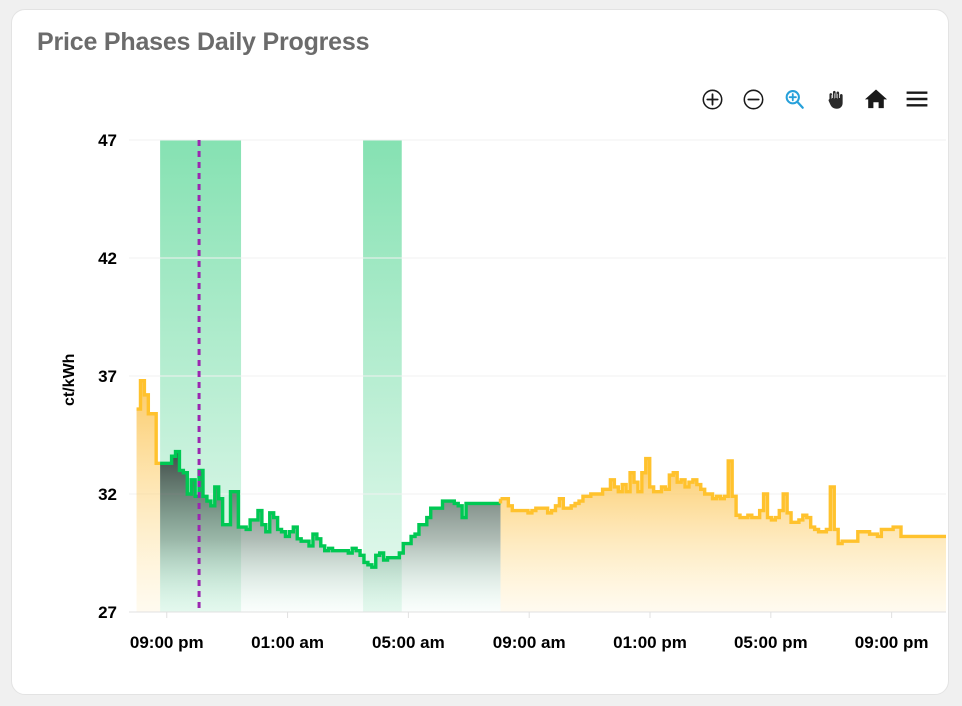 The width and height of the screenshot is (962, 706). Describe the element at coordinates (876, 99) in the screenshot. I see `home-icon` at that location.